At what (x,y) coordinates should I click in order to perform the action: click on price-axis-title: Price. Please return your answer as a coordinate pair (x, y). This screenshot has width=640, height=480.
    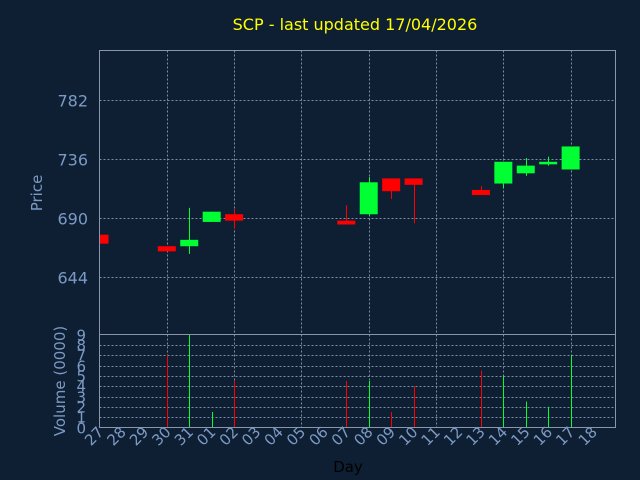
    Looking at the image, I should click on (37, 193).